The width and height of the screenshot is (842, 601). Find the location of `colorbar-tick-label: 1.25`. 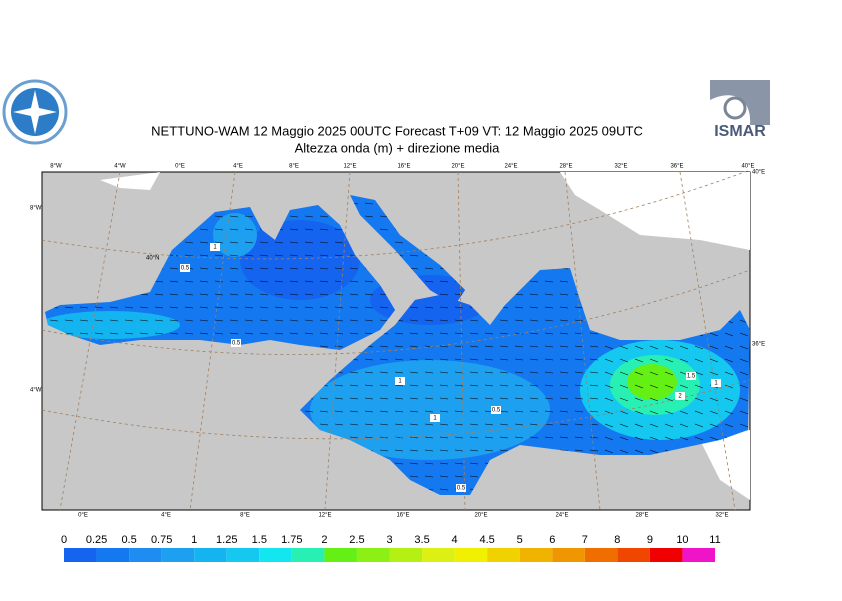

colorbar-tick-label: 1.25 is located at coordinates (226, 540).